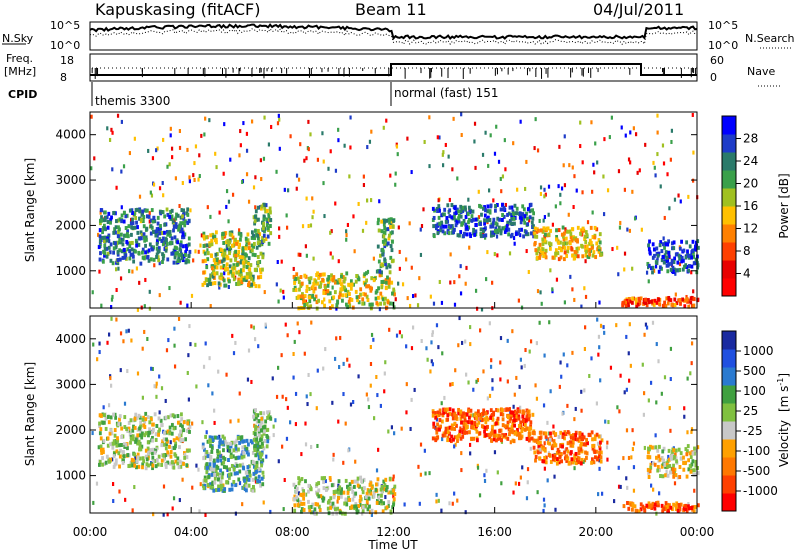 The image size is (800, 554). What do you see at coordinates (723, 25) in the screenshot?
I see `noise-right-tick-top: 10^5` at bounding box center [723, 25].